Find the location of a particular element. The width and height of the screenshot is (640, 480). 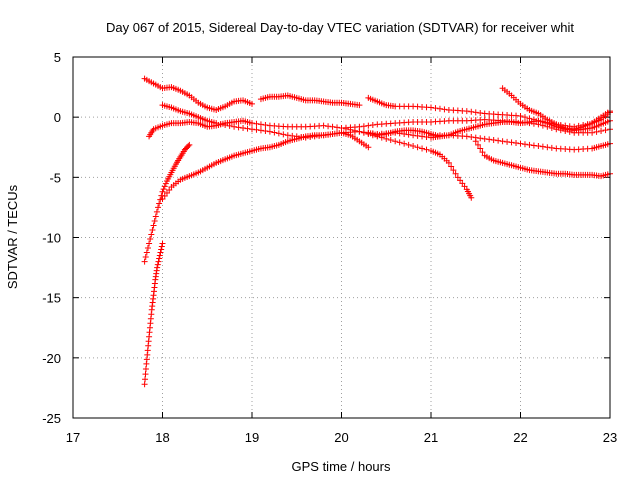

x-tick-label: 23 is located at coordinates (610, 437).